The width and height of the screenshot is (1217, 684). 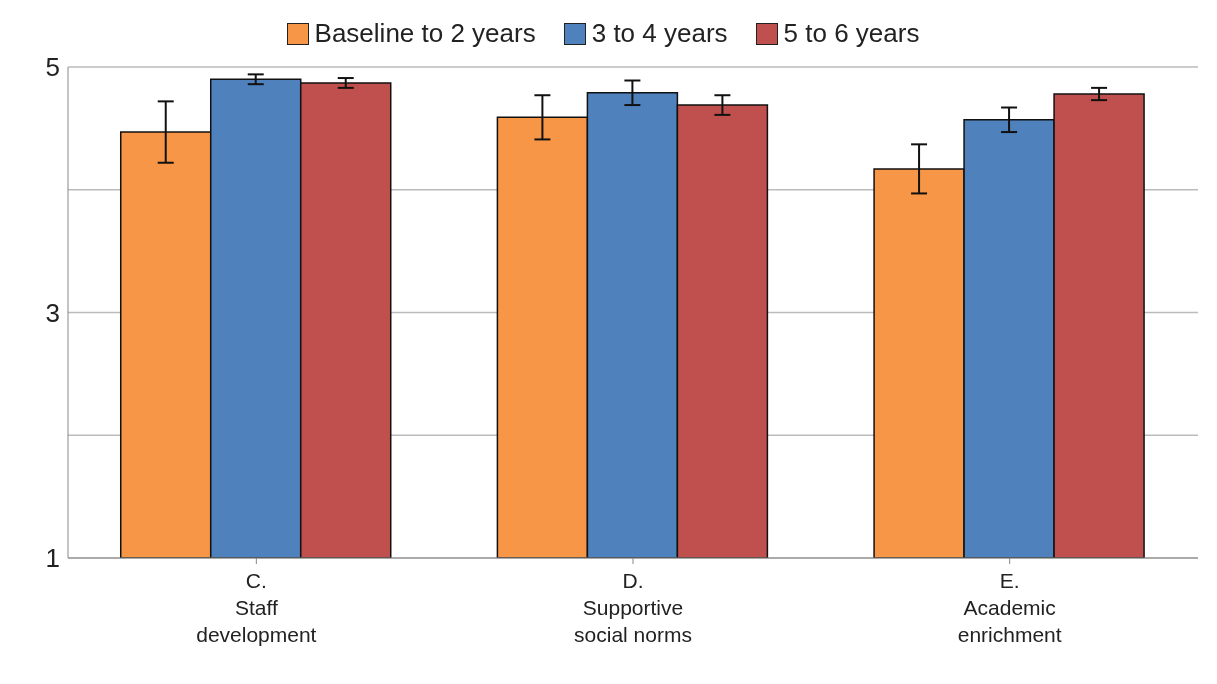 What do you see at coordinates (633, 607) in the screenshot?
I see `x-tick-label: D. Supportive social norms` at bounding box center [633, 607].